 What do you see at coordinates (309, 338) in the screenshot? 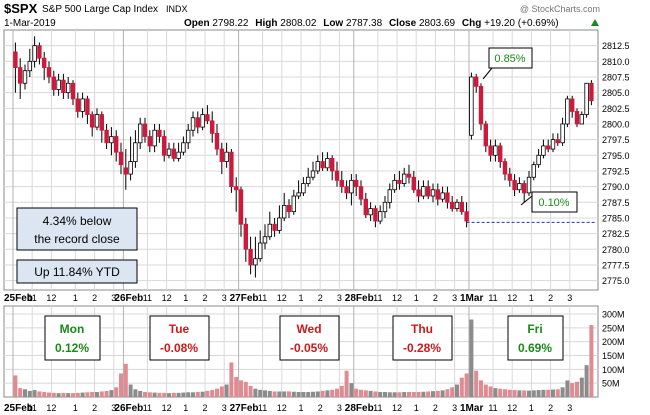
I see `day-box-wed: Wed -0.05%` at bounding box center [309, 338].